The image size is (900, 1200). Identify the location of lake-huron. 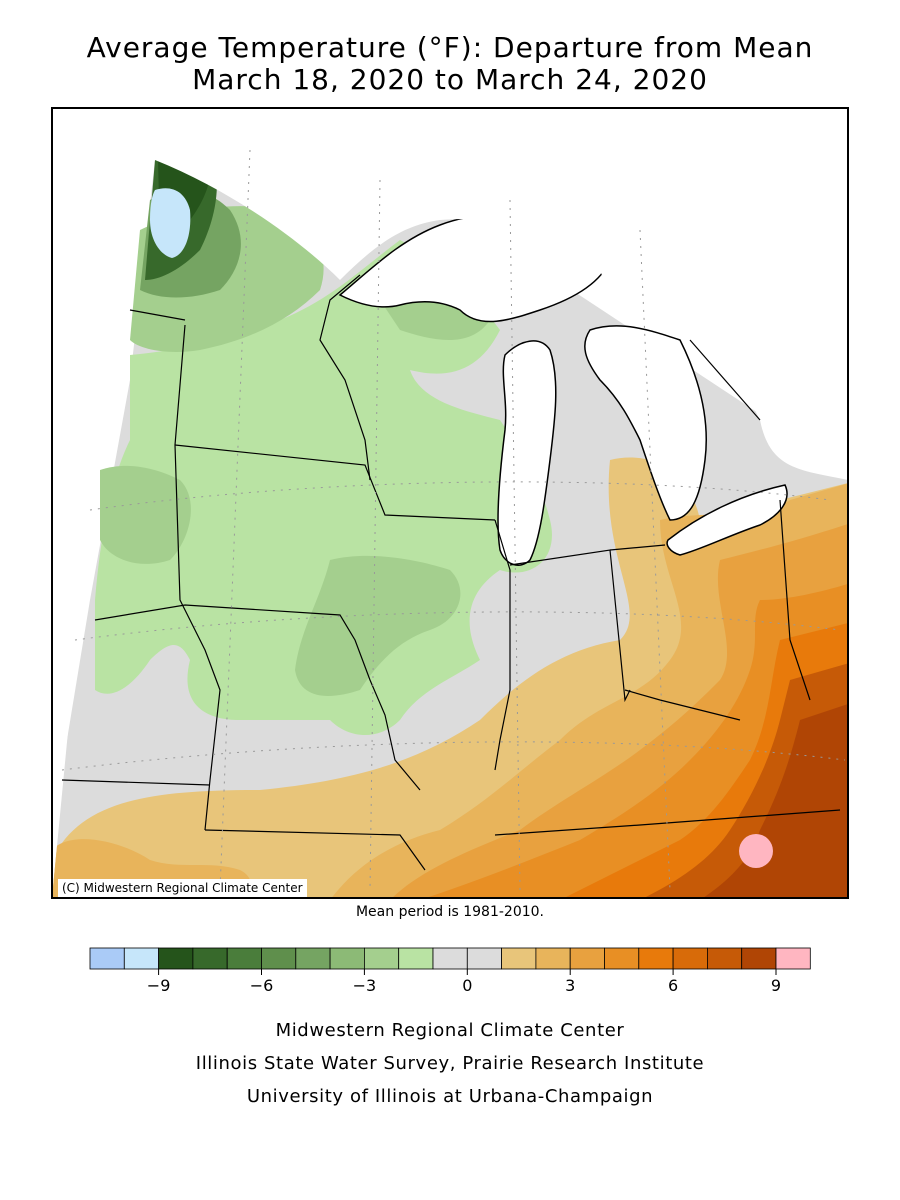
(646, 423).